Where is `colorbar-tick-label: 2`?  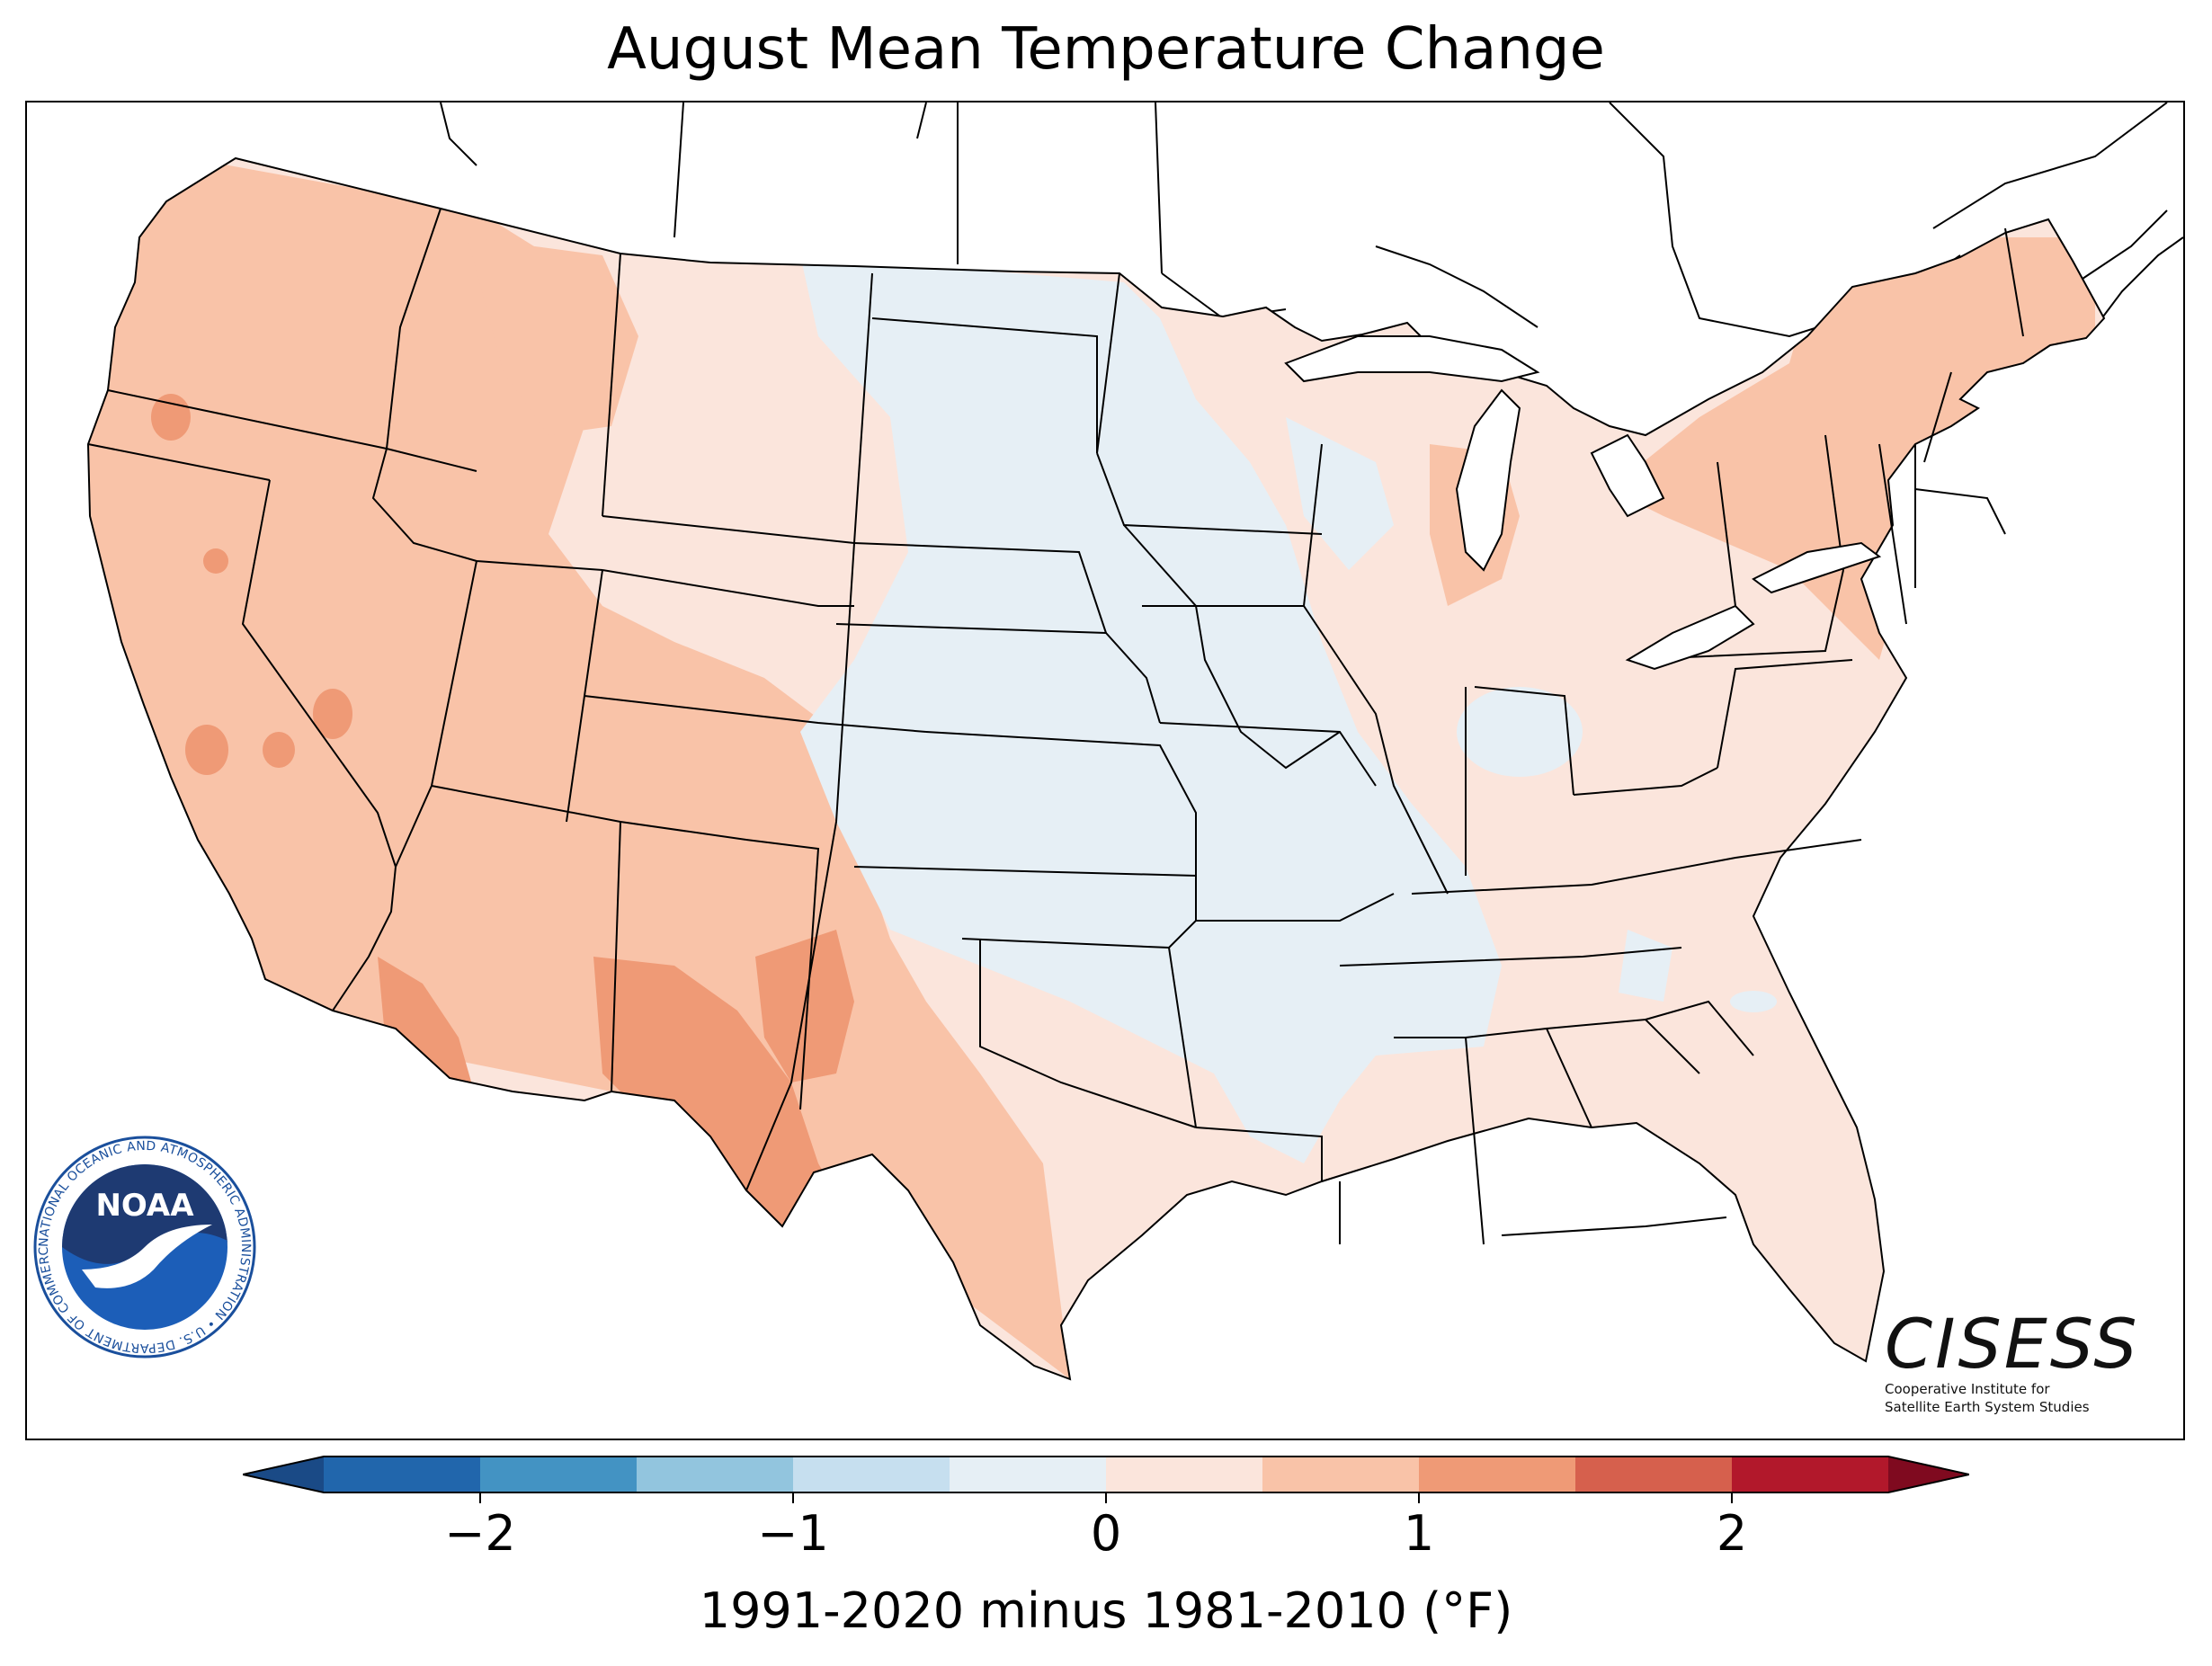 colorbar-tick-label: 2 is located at coordinates (1732, 1533).